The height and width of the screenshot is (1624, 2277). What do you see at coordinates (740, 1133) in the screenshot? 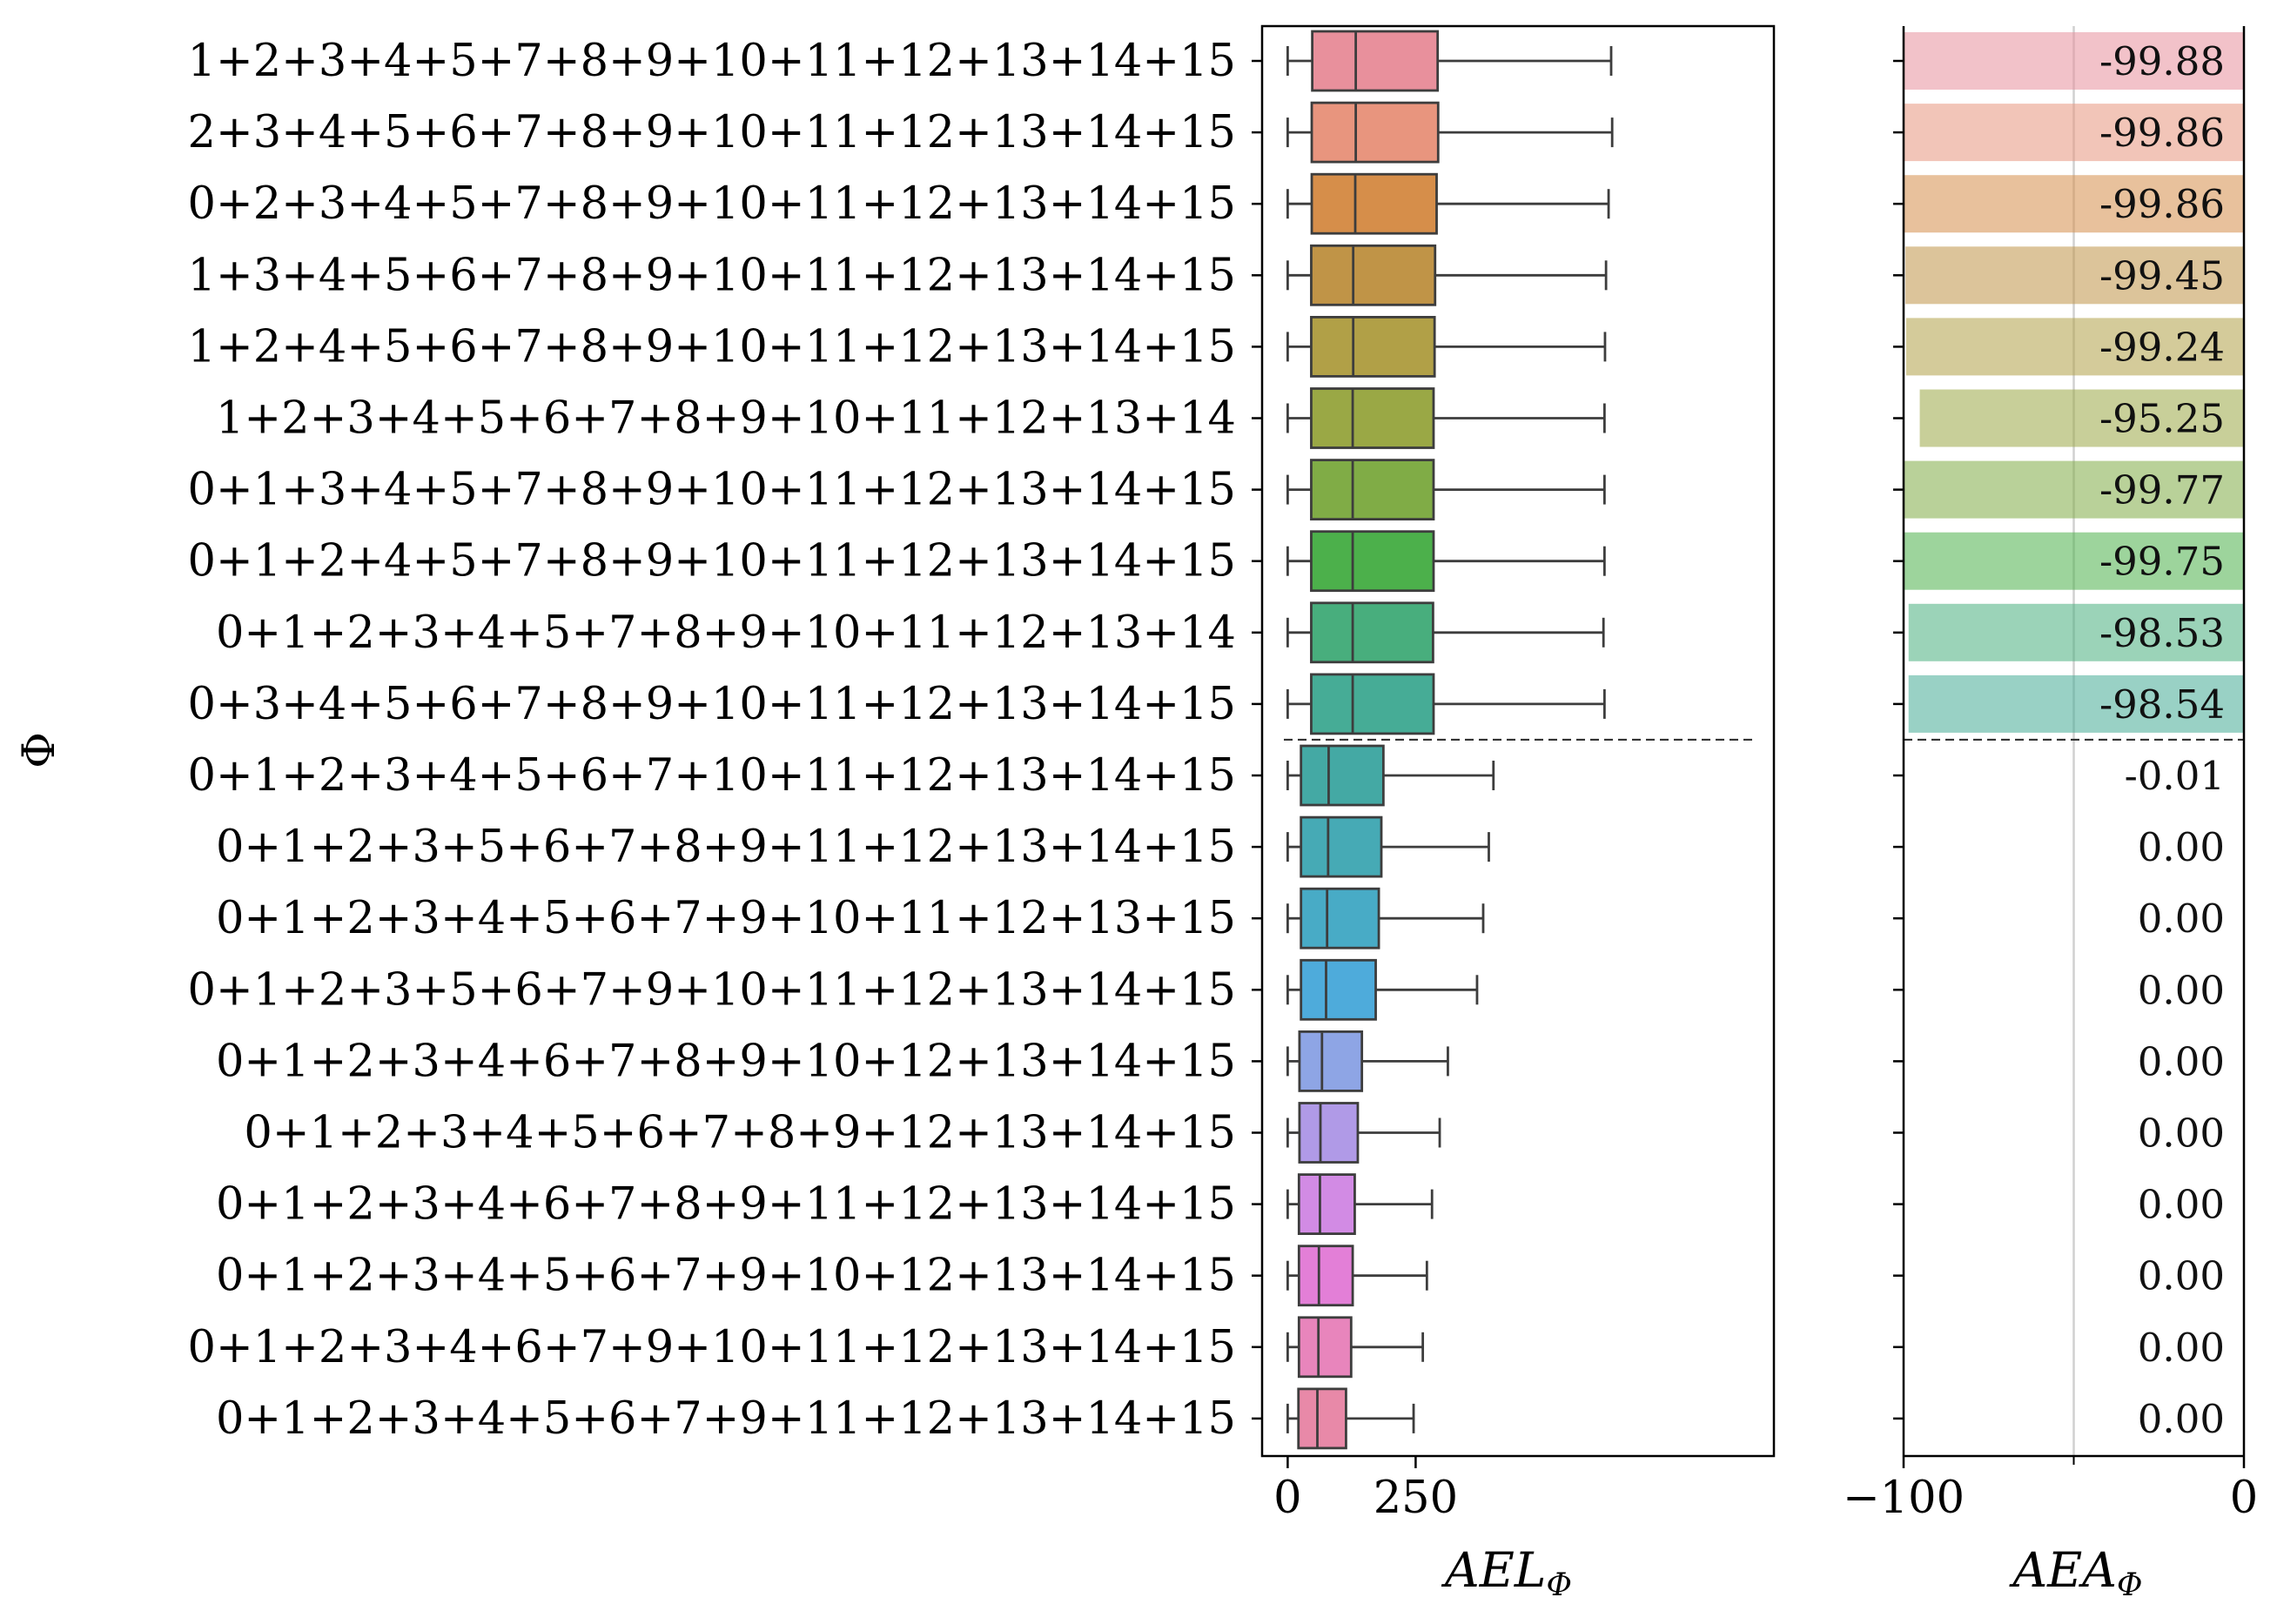
I see `y-tick-label: 0+1+2+3+4+5+6+7+8+9+12+13+14+15` at bounding box center [740, 1133].